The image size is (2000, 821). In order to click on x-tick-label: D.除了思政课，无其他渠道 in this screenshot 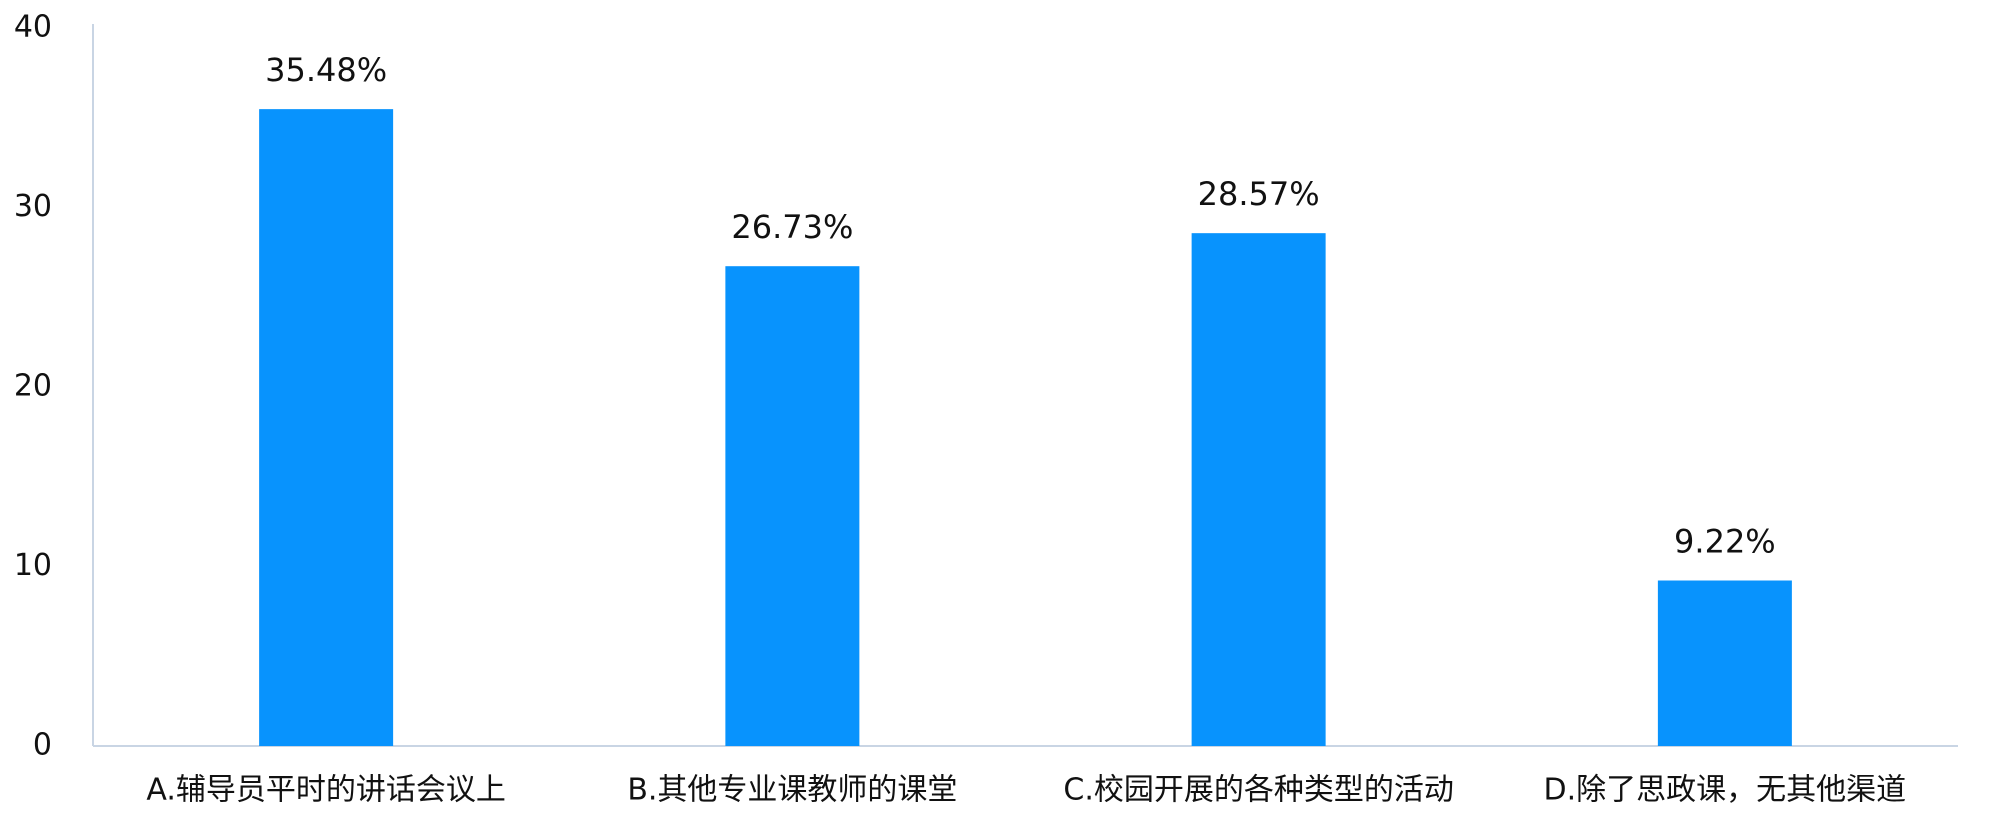, I will do `click(1725, 790)`.